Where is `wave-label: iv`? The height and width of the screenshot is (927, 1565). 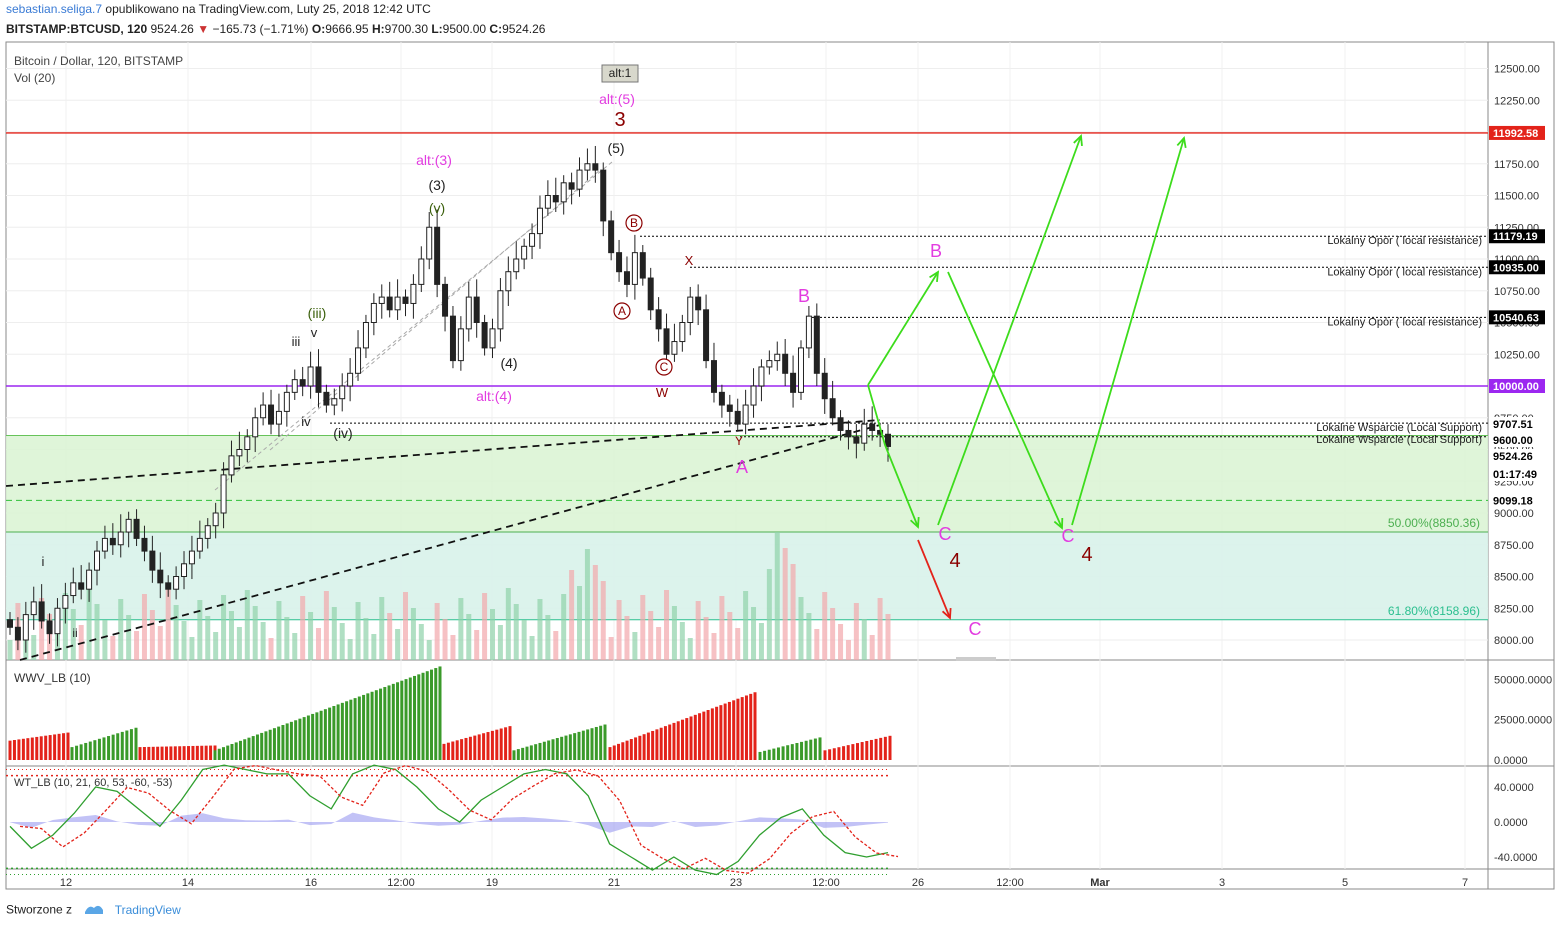
wave-label: iv is located at coordinates (306, 421).